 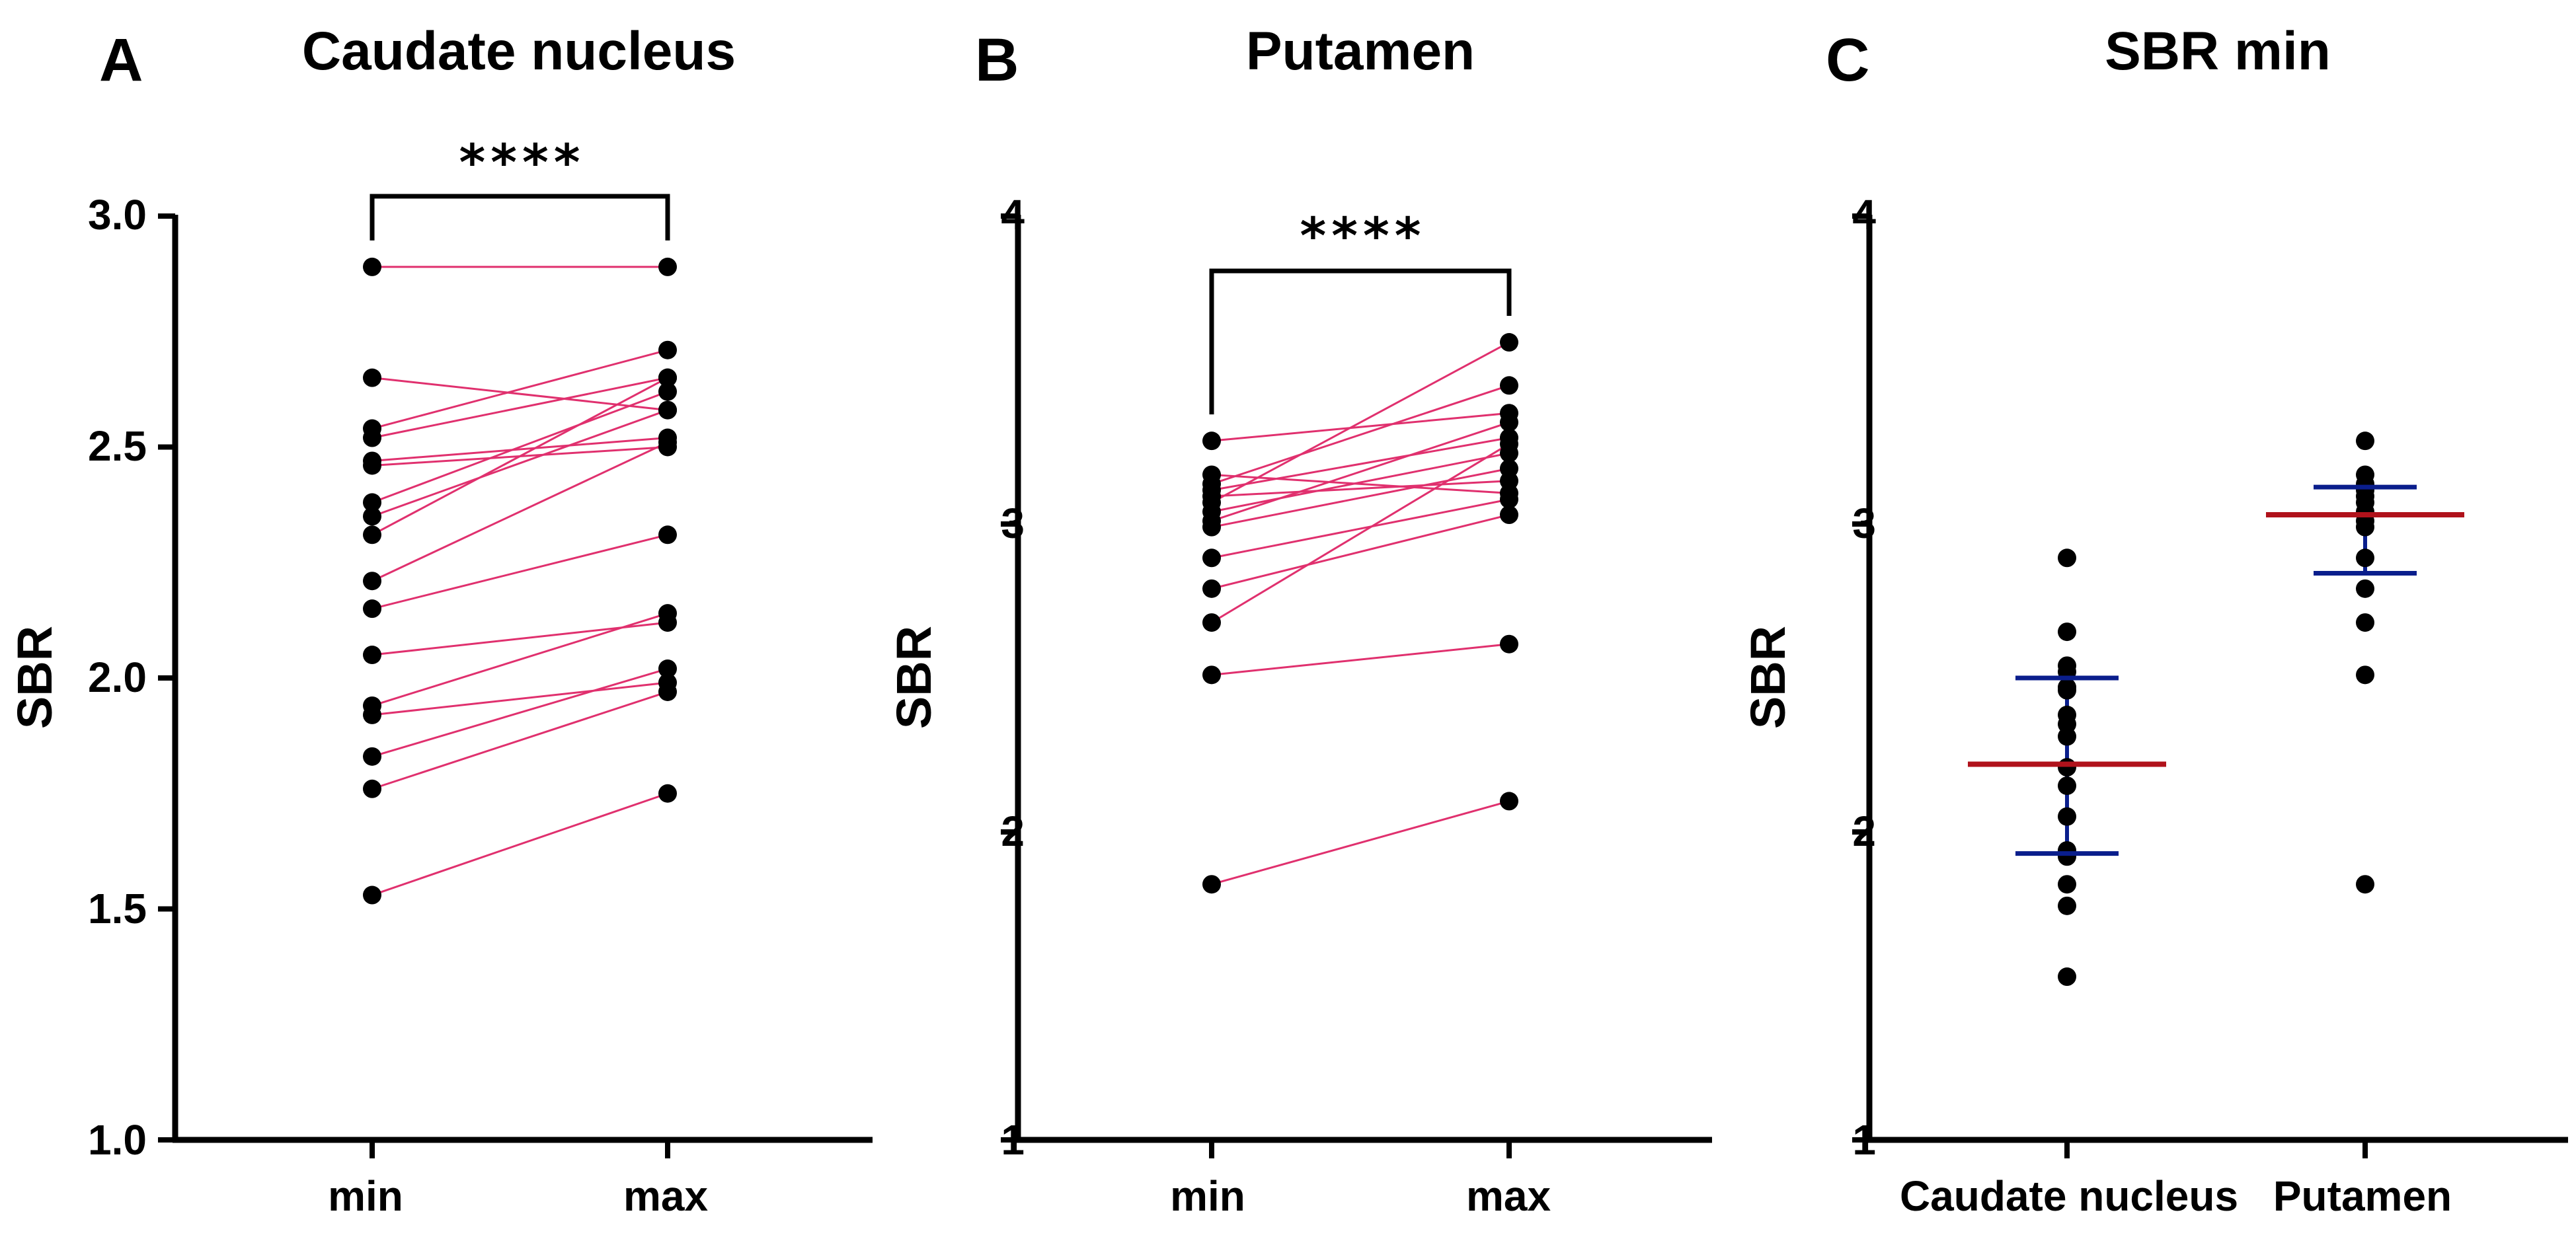 What do you see at coordinates (117, 1140) in the screenshot?
I see `y-tick-label: 1.0` at bounding box center [117, 1140].